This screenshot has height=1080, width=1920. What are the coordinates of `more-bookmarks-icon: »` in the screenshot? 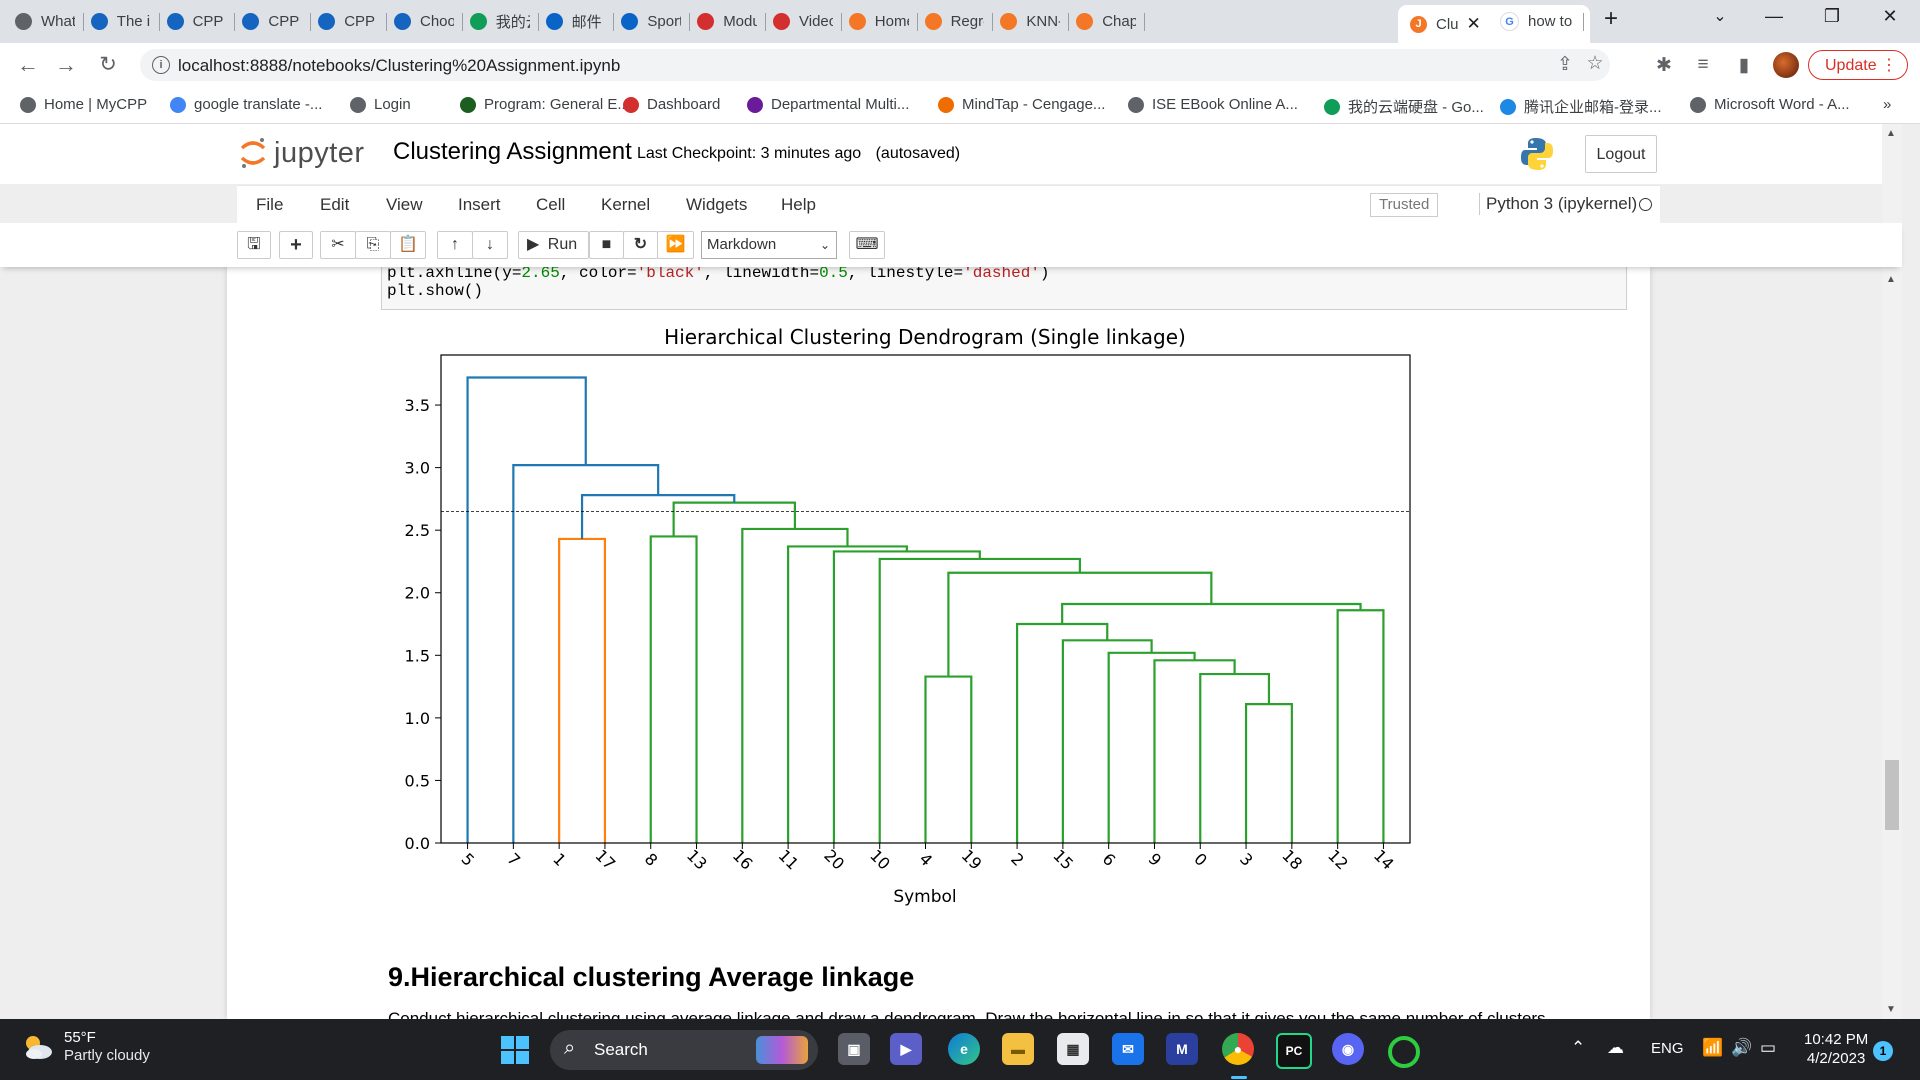 It's located at (1887, 104).